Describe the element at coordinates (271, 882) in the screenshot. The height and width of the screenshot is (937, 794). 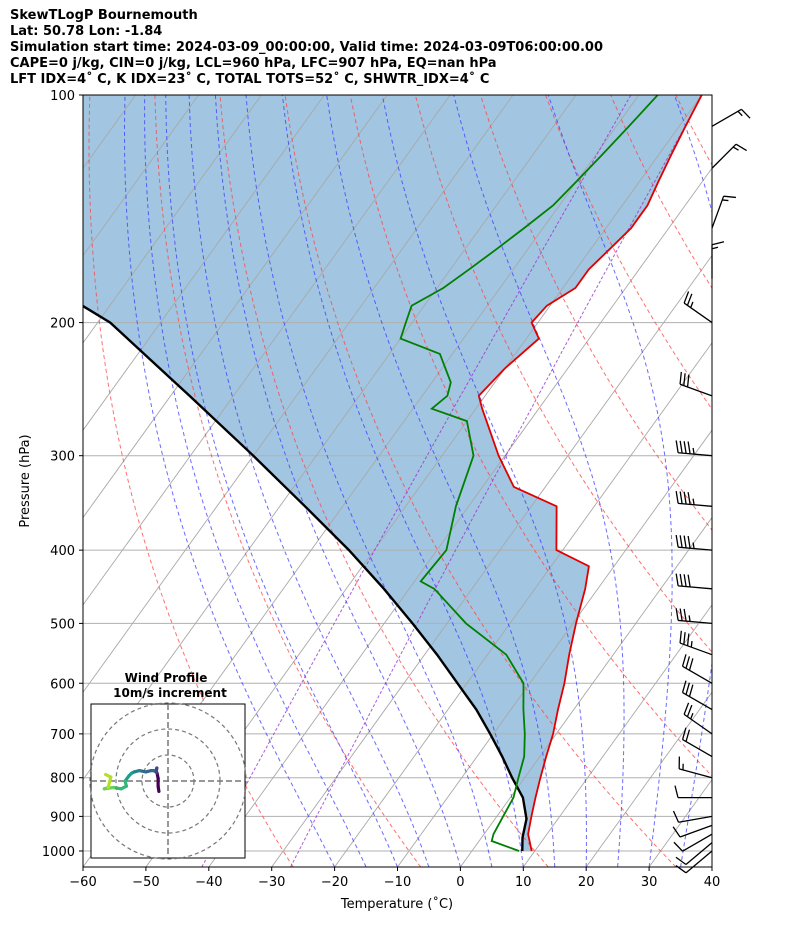
I see `x-tick-label: −30` at that location.